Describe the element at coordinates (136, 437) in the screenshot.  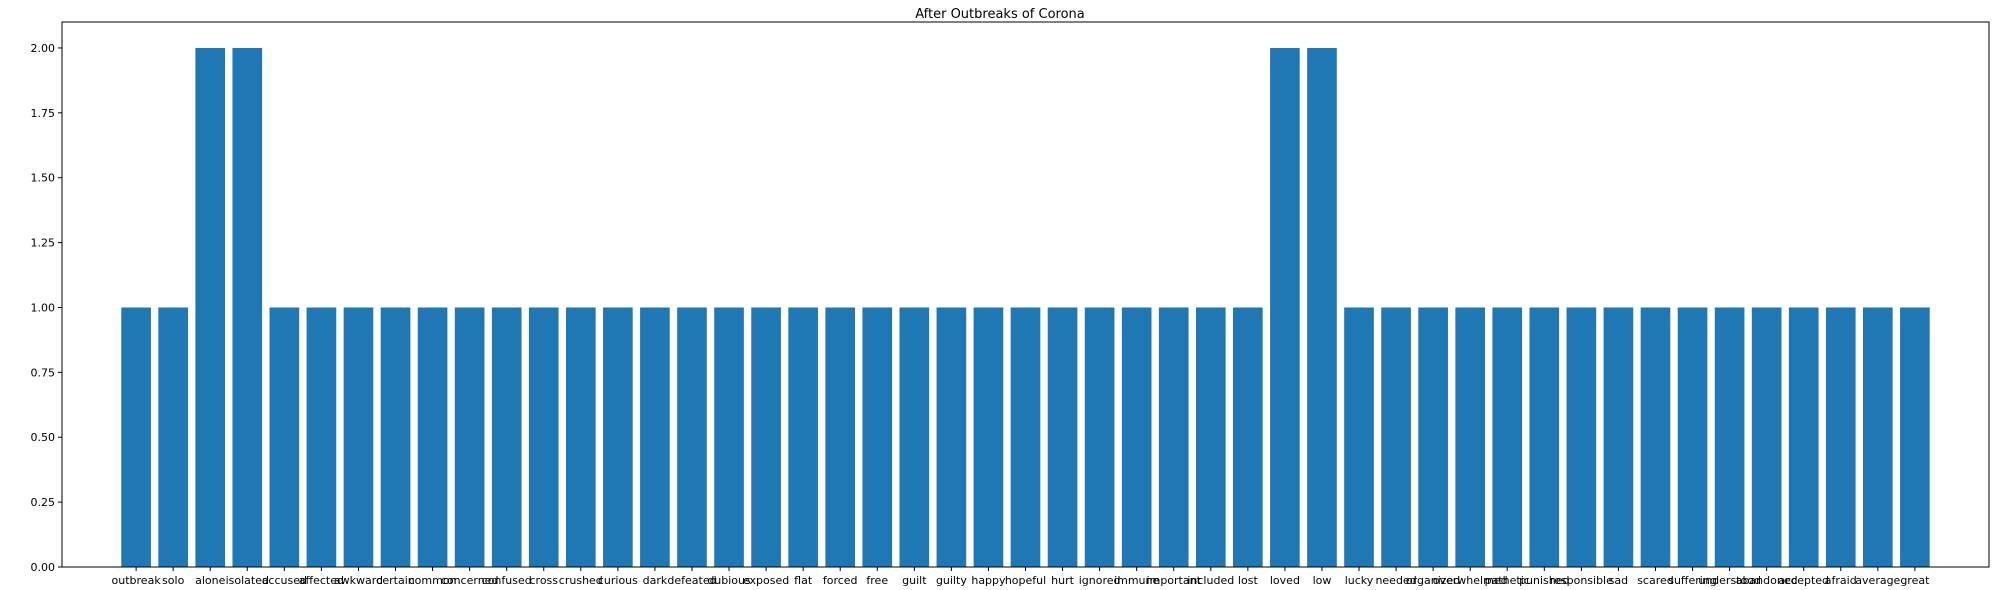
I see `bar-outbreak` at that location.